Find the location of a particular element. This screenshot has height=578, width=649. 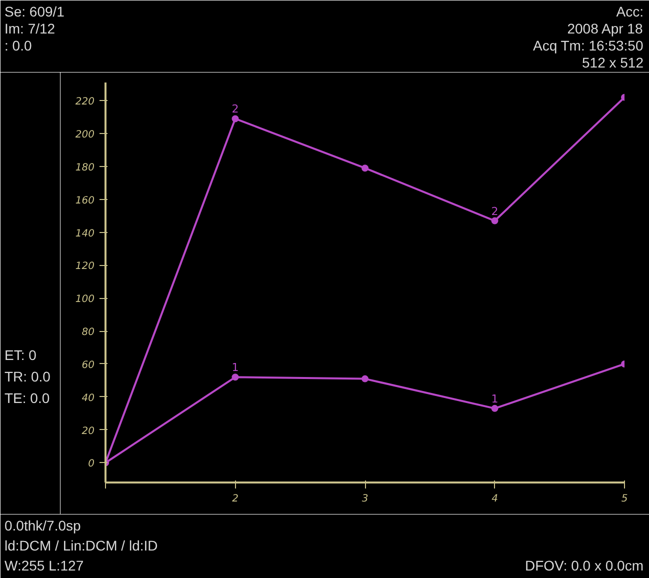

series-label: 1 is located at coordinates (494, 399).